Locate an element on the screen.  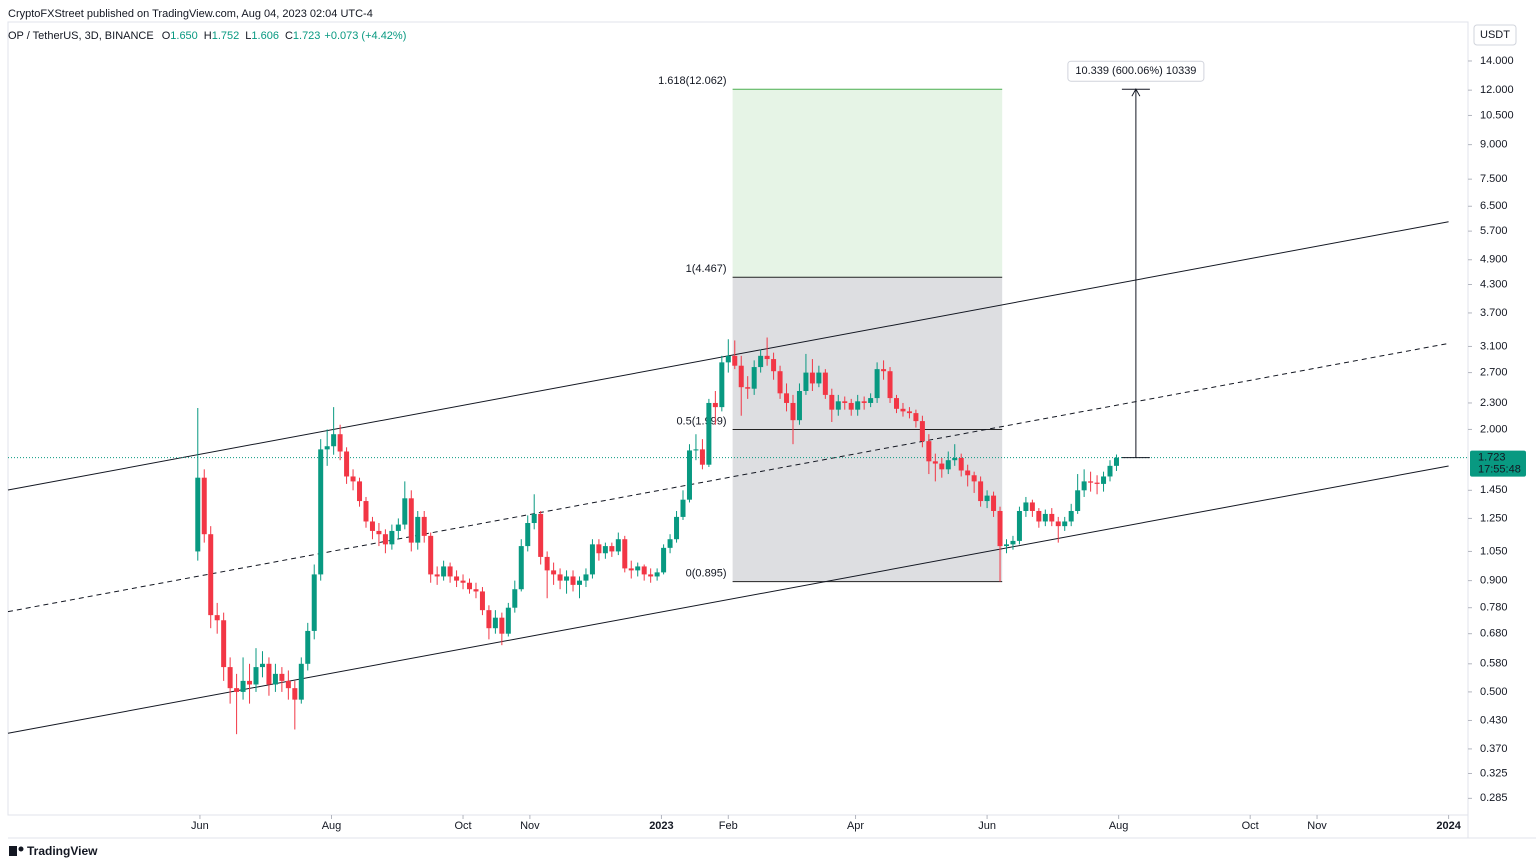
y-tick-label: 2.300 is located at coordinates (1494, 403).